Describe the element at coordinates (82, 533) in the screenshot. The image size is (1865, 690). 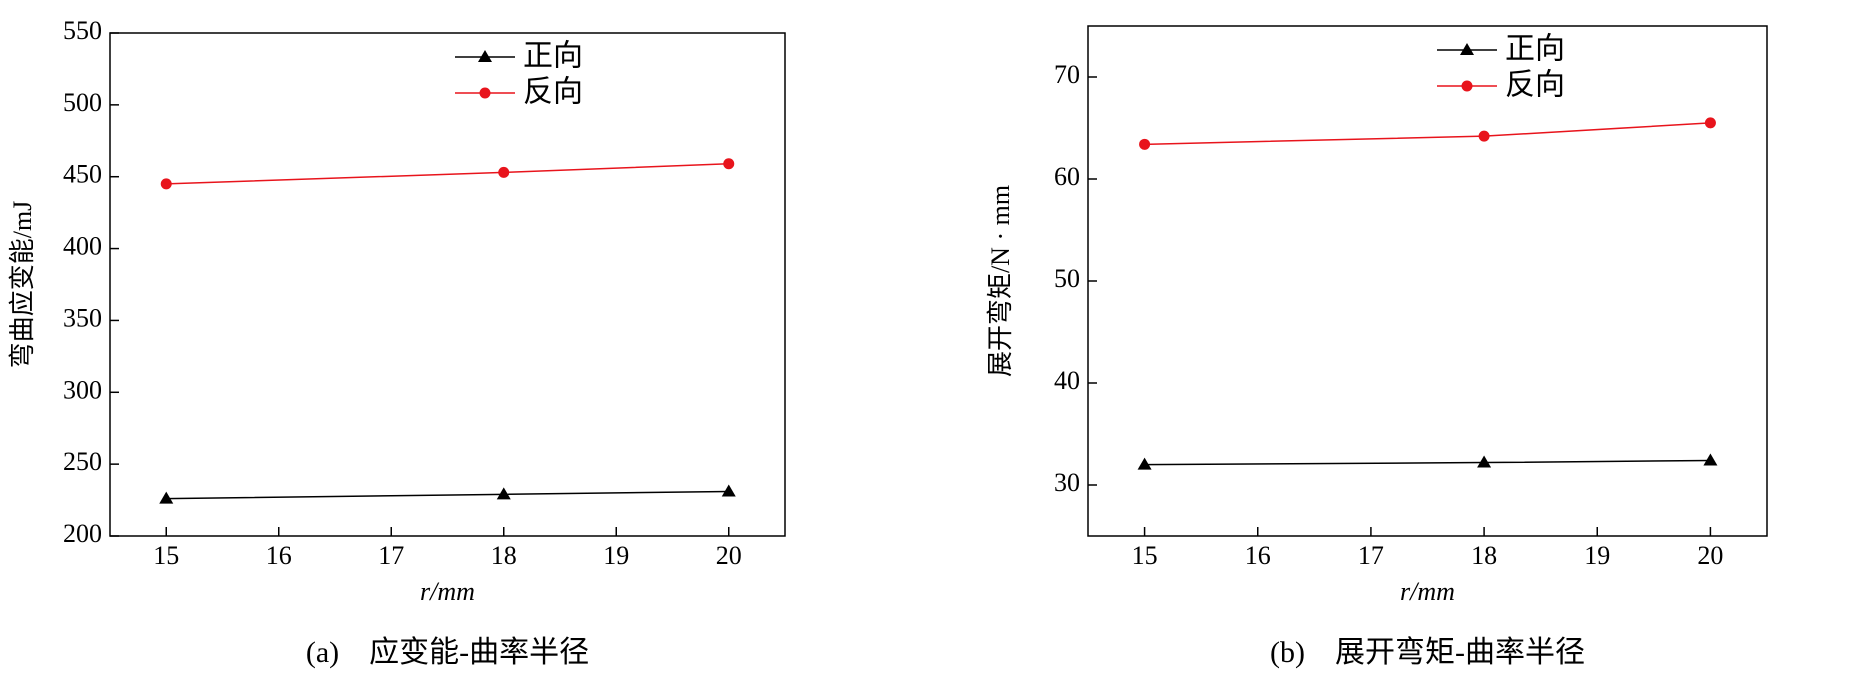
I see `y-tick-label: 200` at that location.